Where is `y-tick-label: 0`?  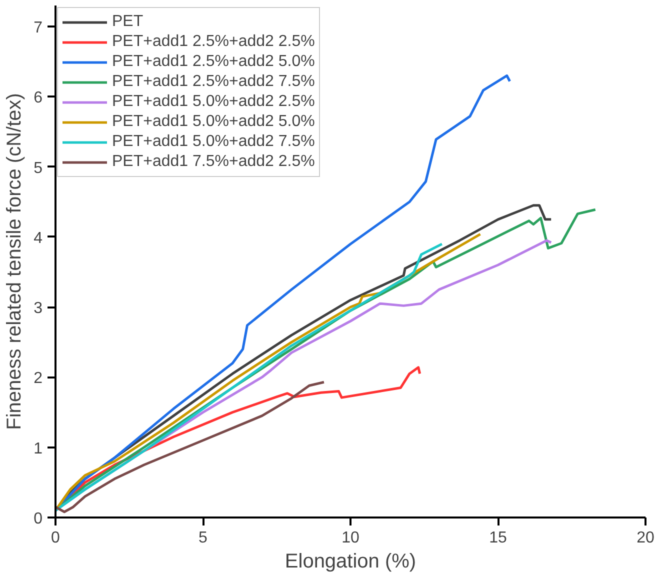 y-tick-label: 0 is located at coordinates (38, 519).